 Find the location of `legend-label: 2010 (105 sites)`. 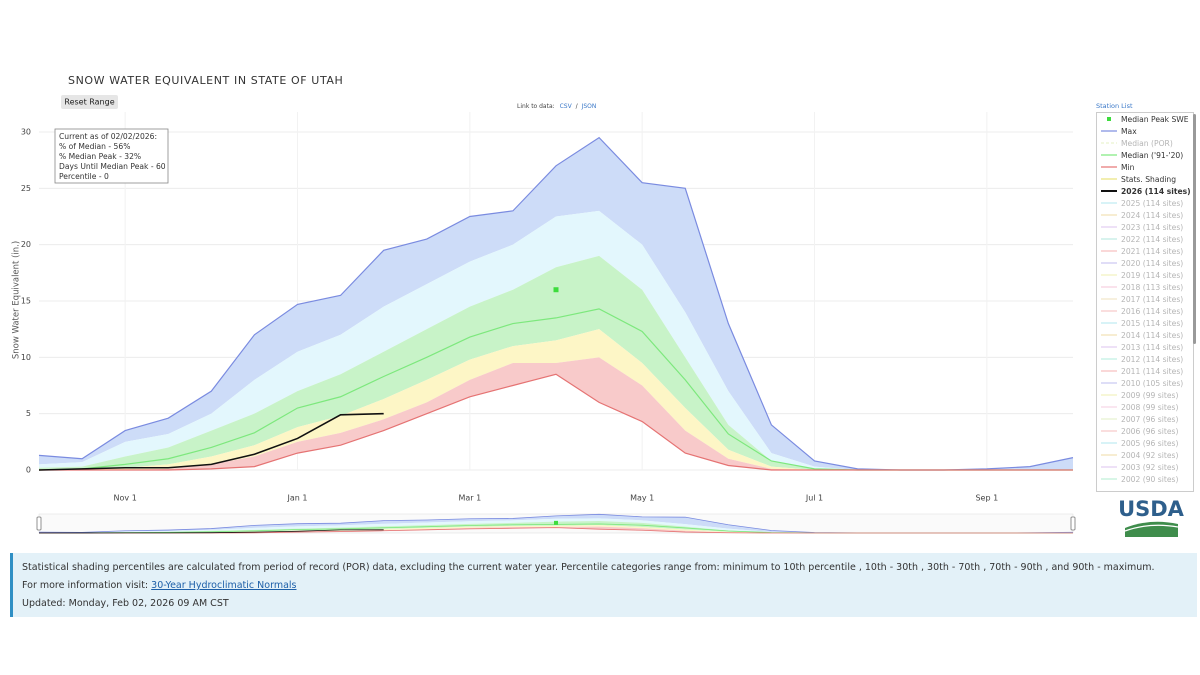

legend-label: 2010 (105 sites) is located at coordinates (1152, 383).